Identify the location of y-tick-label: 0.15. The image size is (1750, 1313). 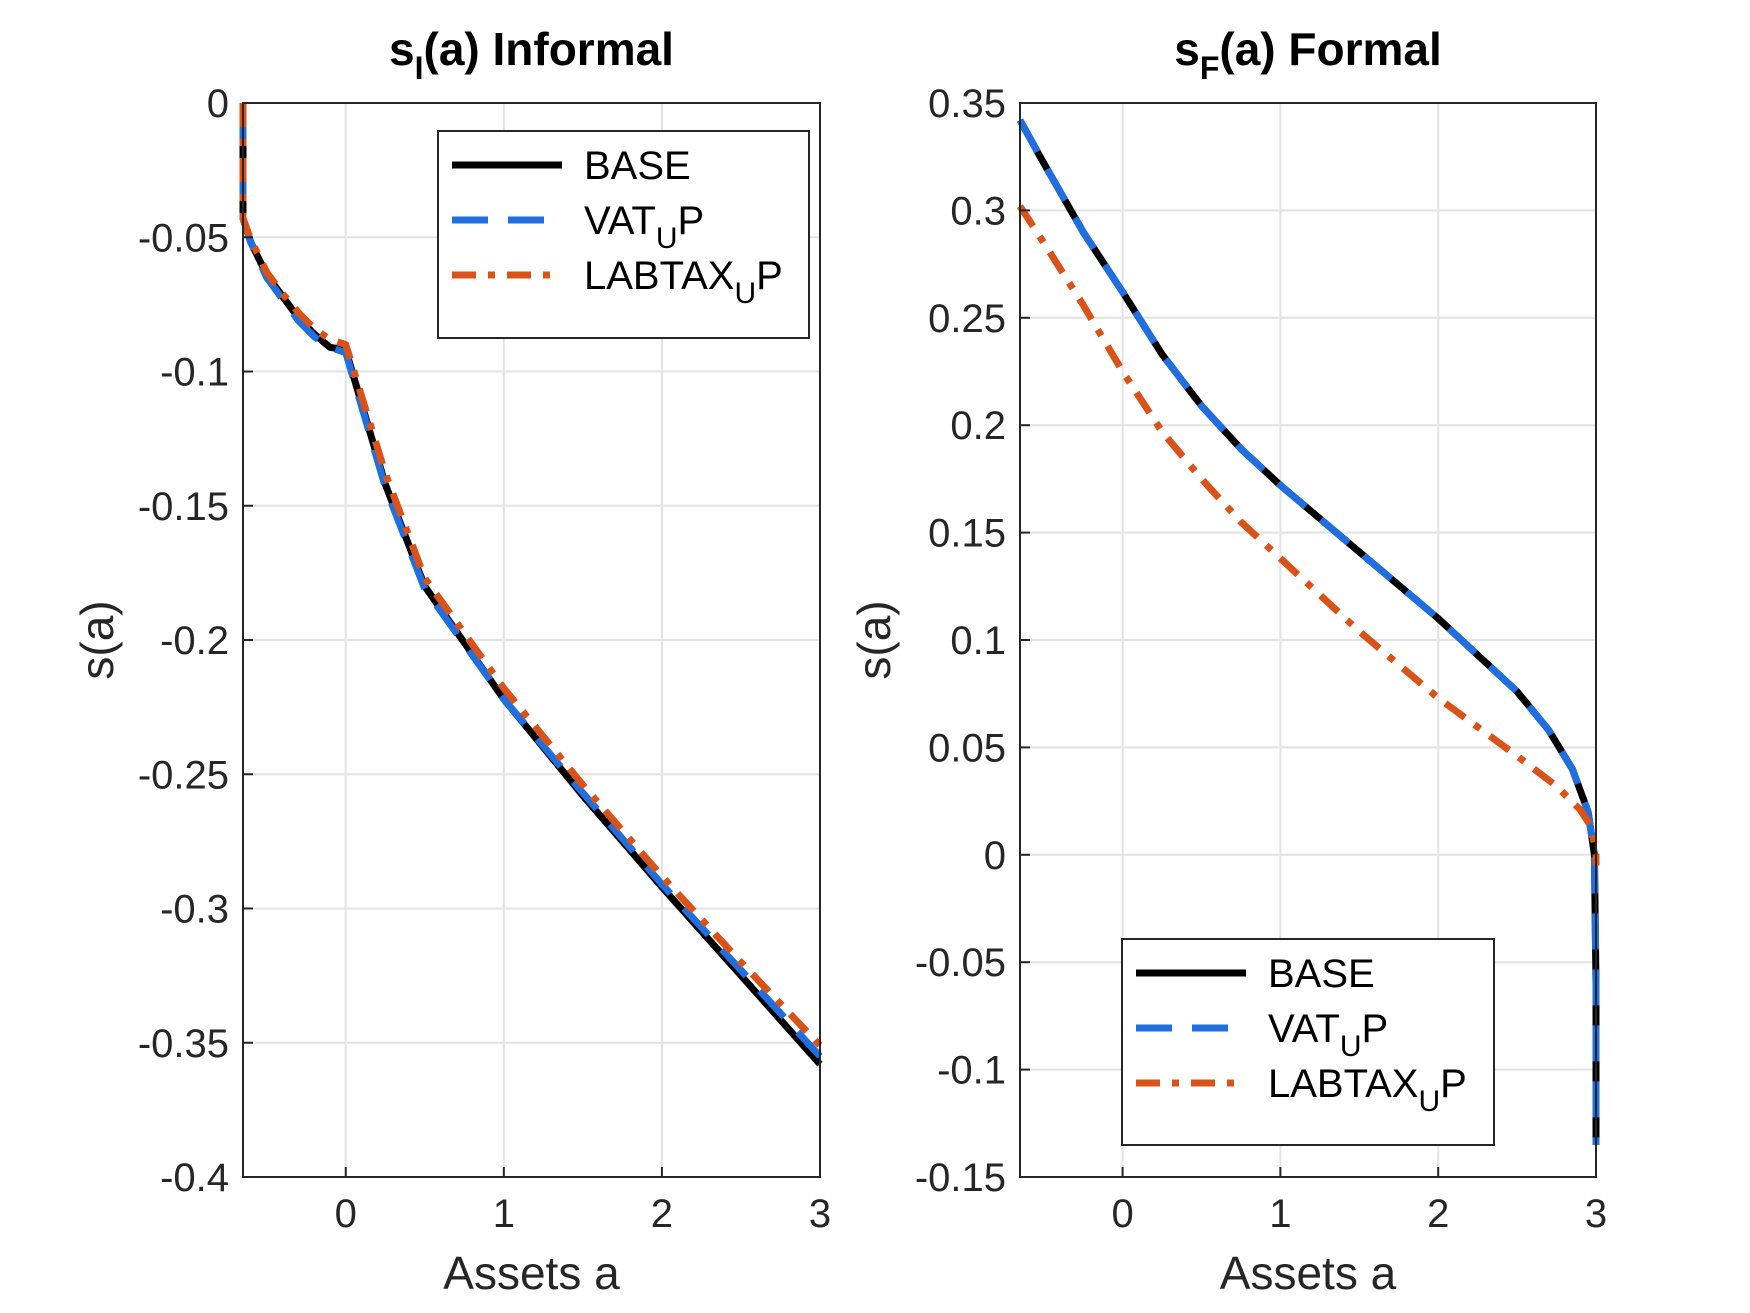
(967, 534).